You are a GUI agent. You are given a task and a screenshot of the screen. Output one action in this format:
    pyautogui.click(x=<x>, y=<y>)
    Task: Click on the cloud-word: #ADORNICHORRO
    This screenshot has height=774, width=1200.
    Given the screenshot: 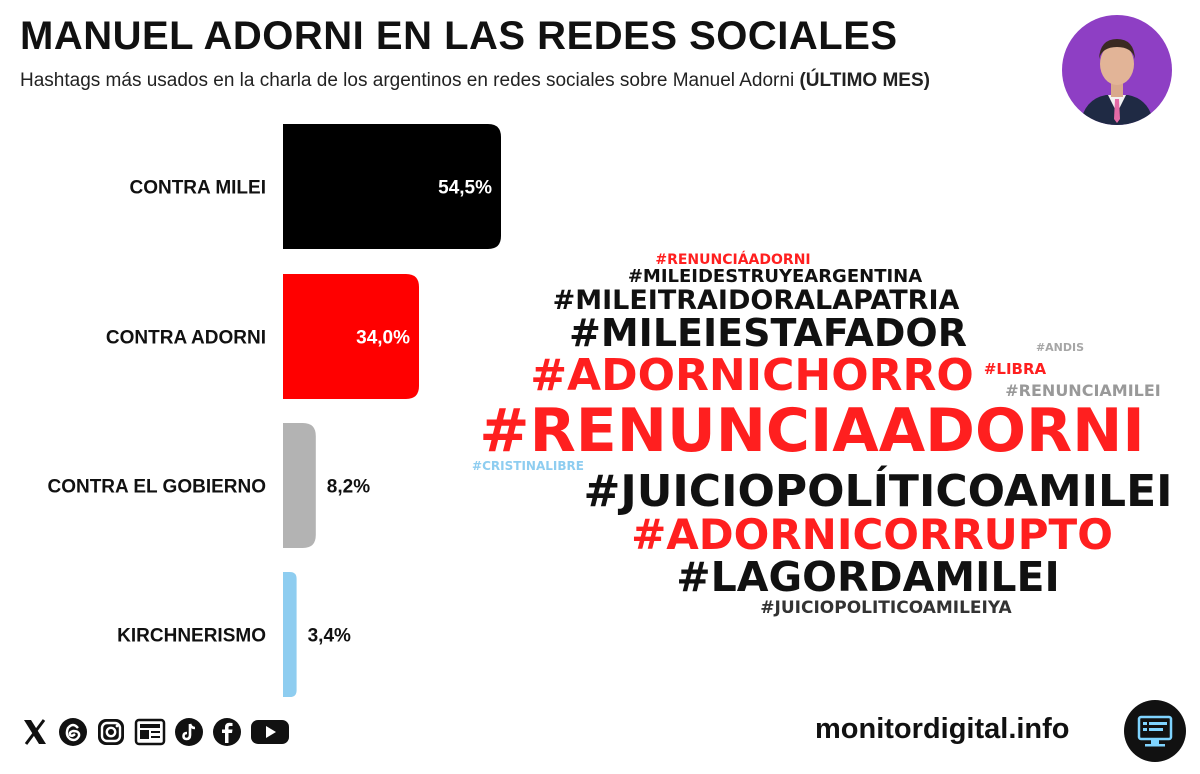 What is the action you would take?
    pyautogui.click(x=752, y=375)
    